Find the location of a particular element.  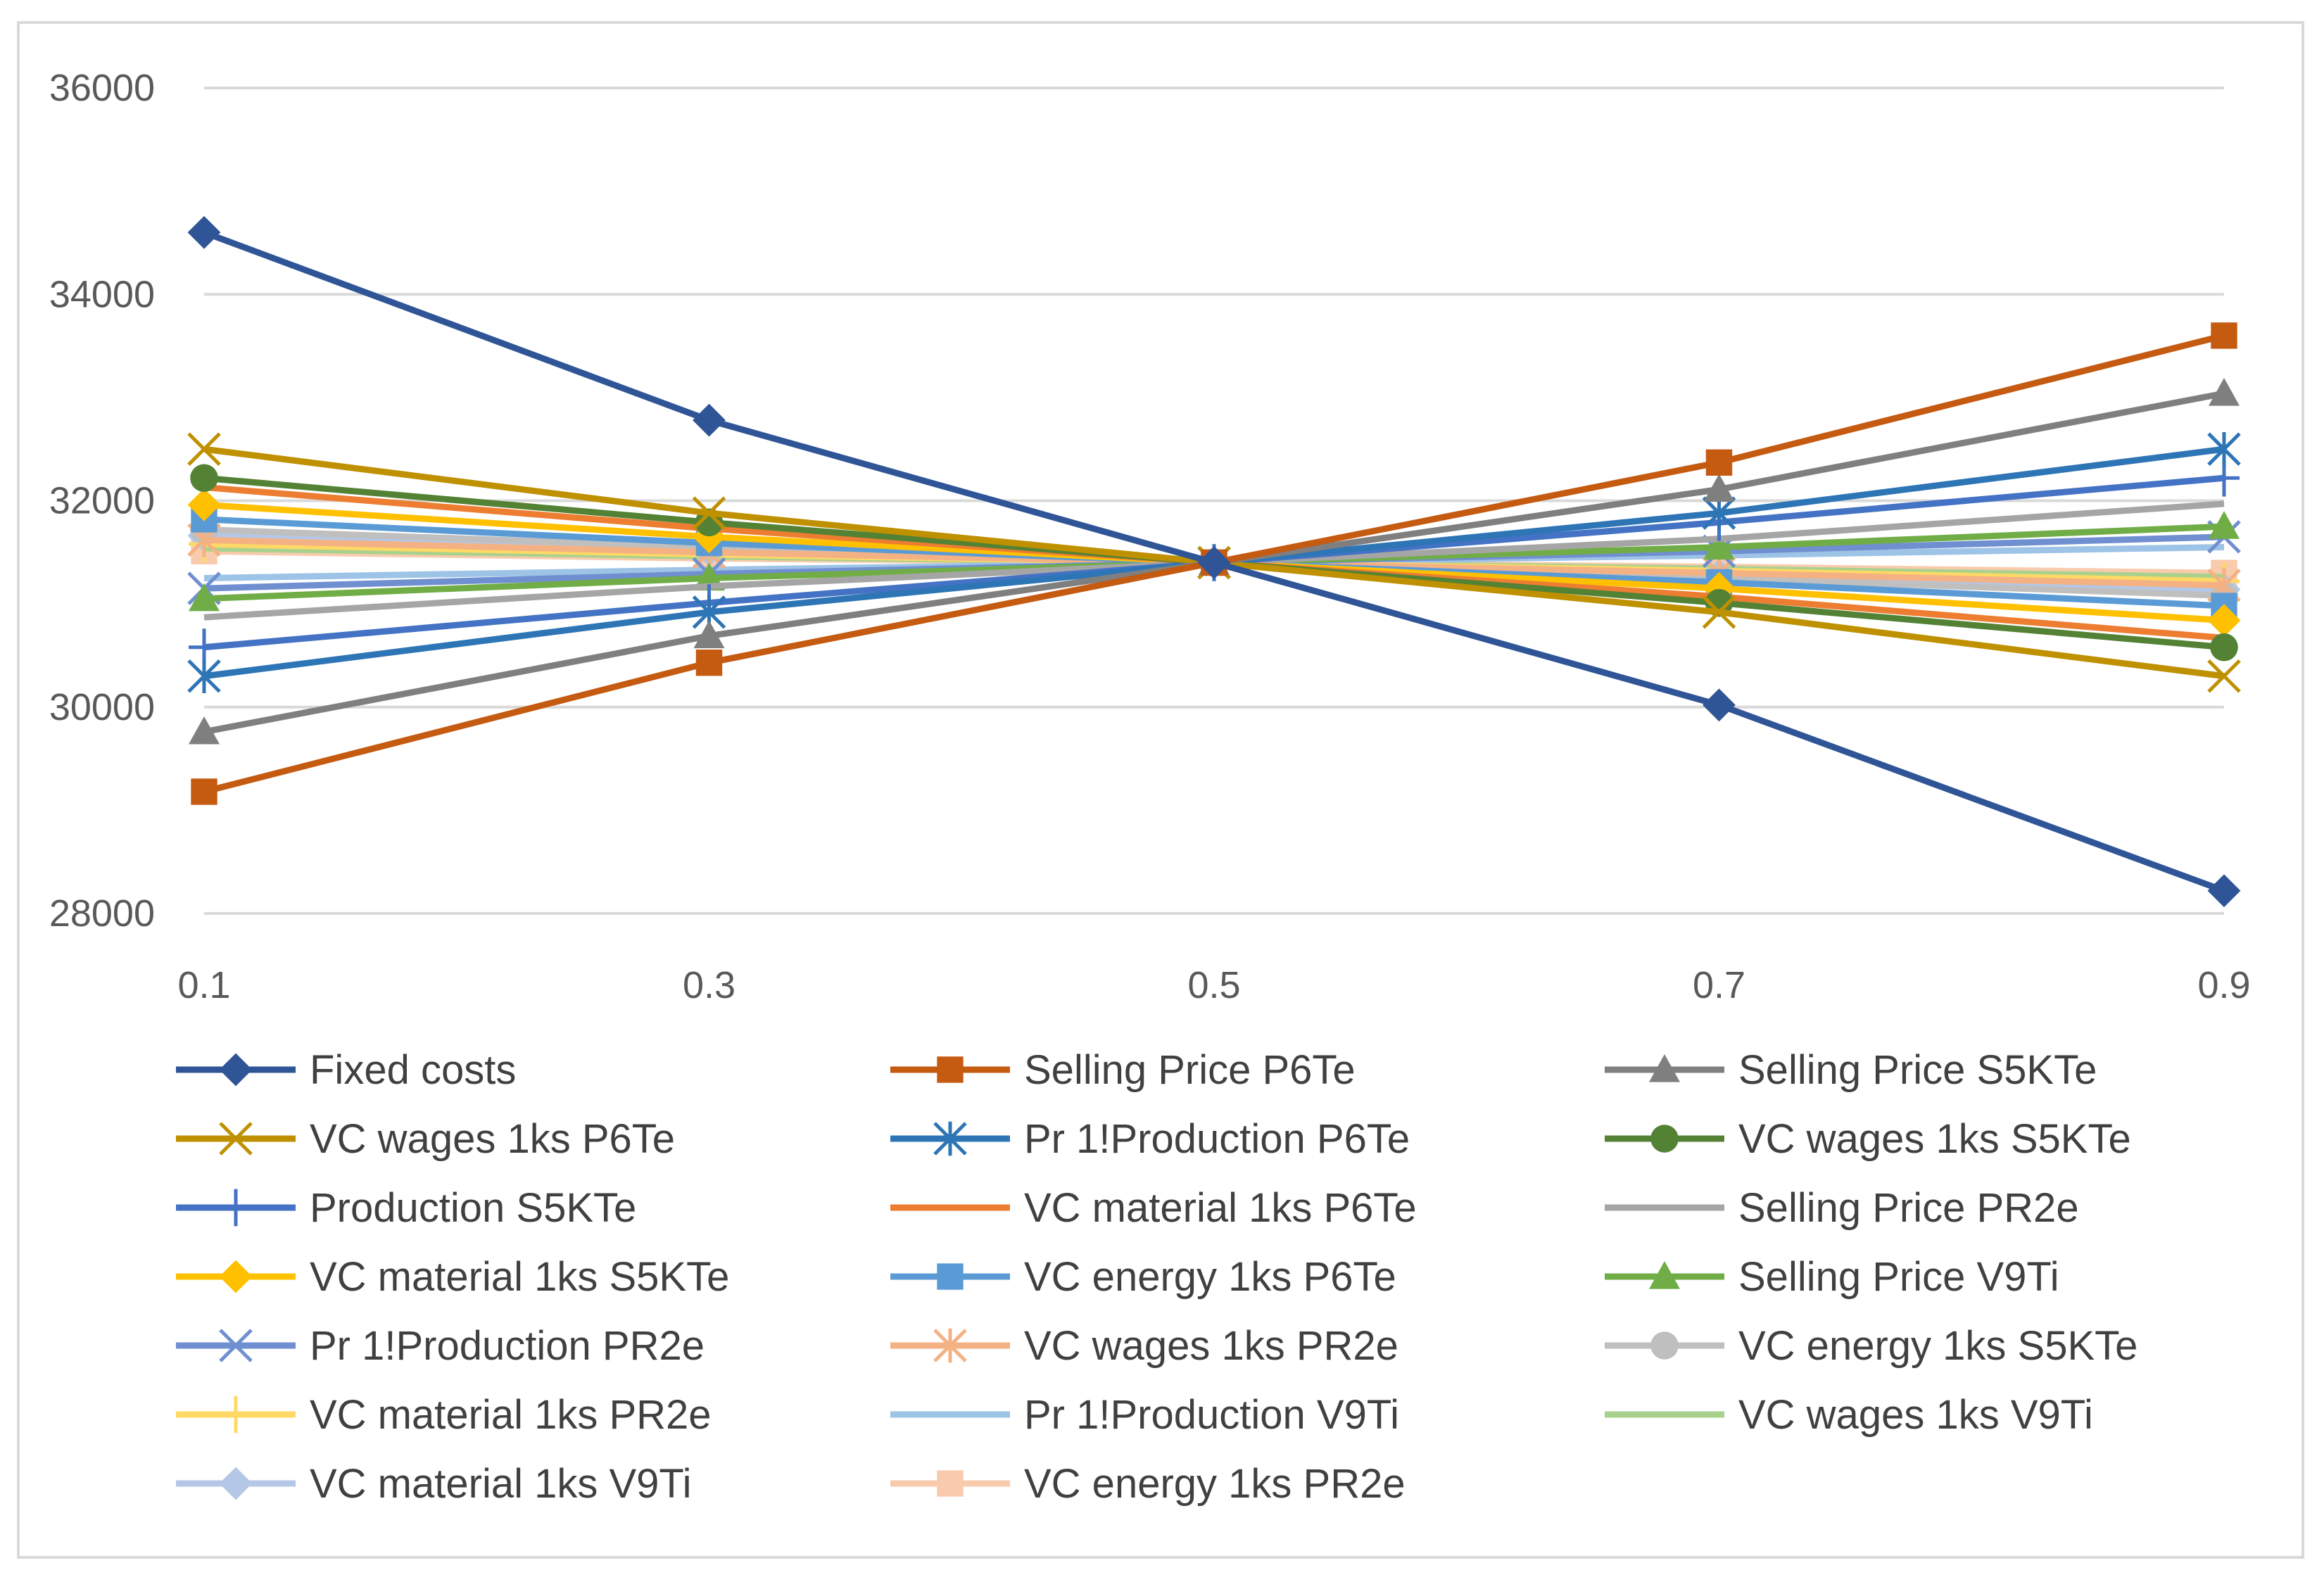

legend-item: Selling Price PR2e is located at coordinates (1842, 1208).